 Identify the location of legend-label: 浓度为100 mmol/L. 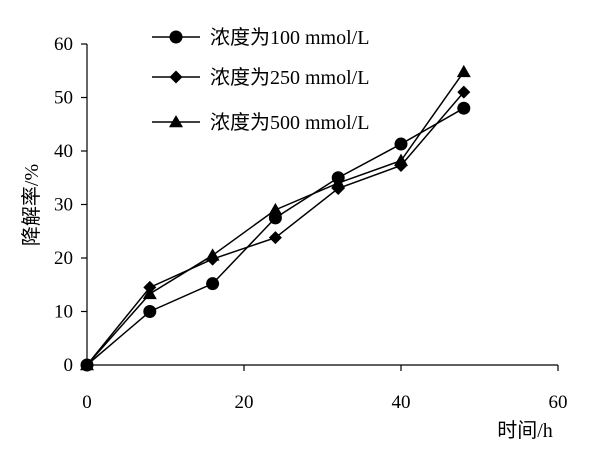
(289, 37).